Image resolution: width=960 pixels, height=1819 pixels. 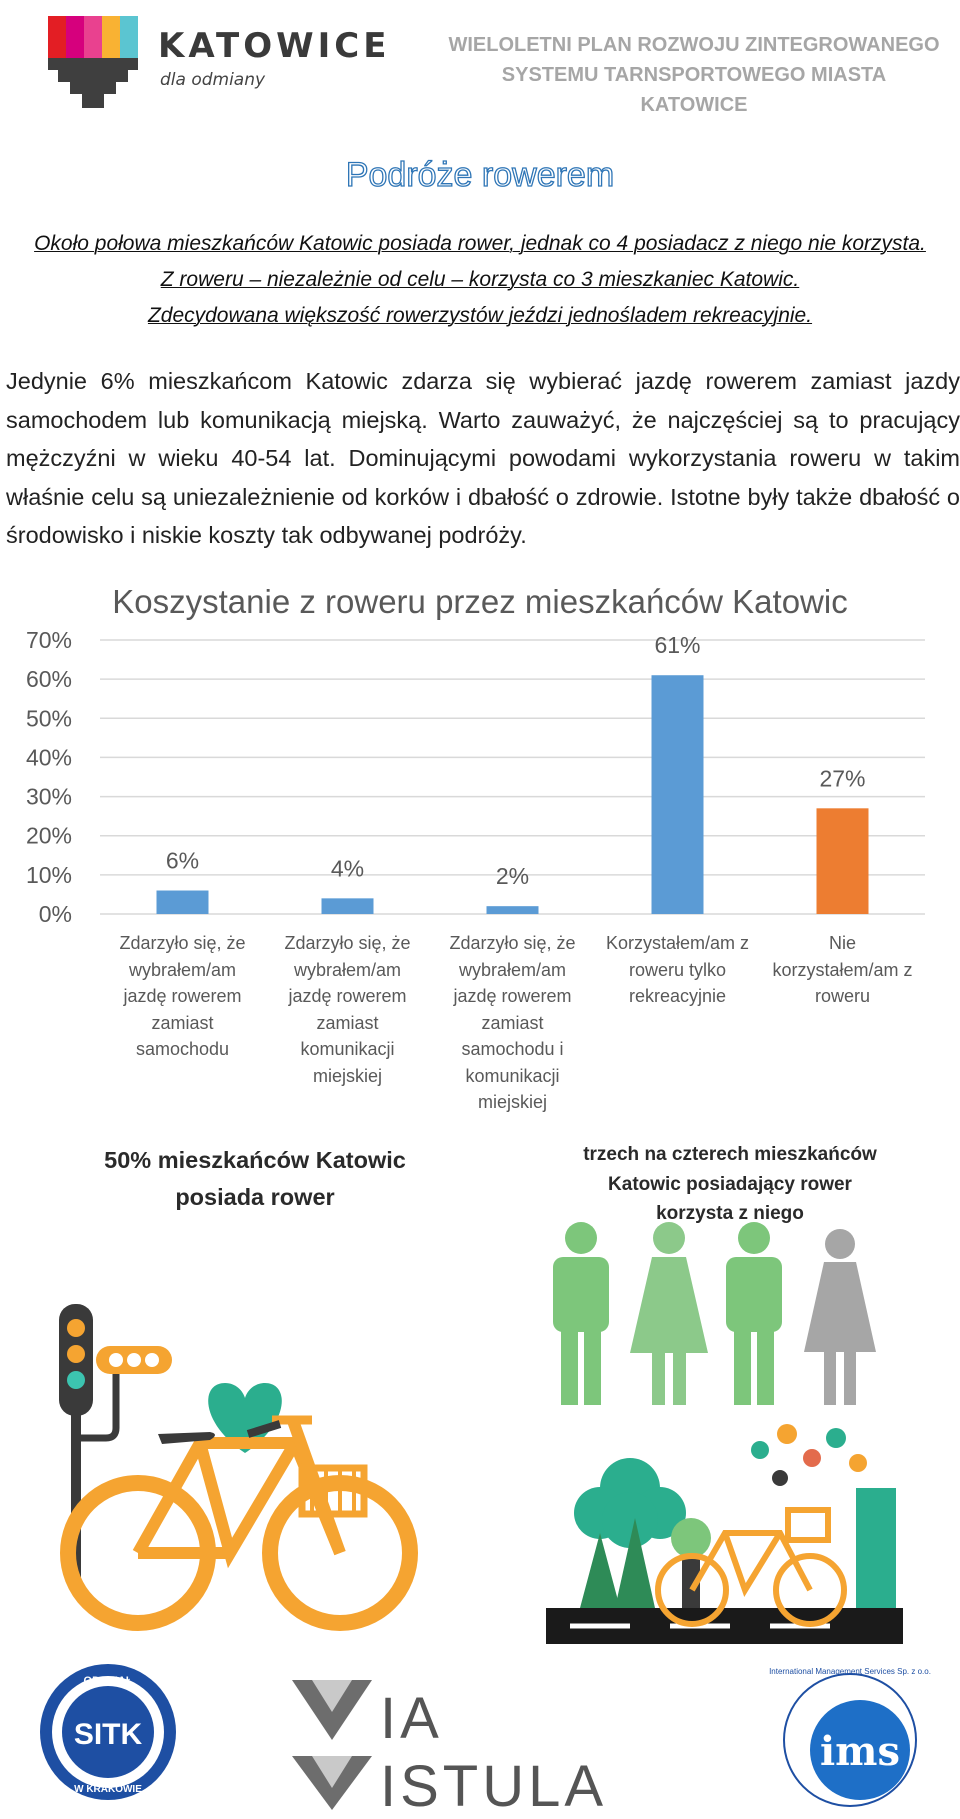 What do you see at coordinates (49, 875) in the screenshot?
I see `y-tick-label: 10%` at bounding box center [49, 875].